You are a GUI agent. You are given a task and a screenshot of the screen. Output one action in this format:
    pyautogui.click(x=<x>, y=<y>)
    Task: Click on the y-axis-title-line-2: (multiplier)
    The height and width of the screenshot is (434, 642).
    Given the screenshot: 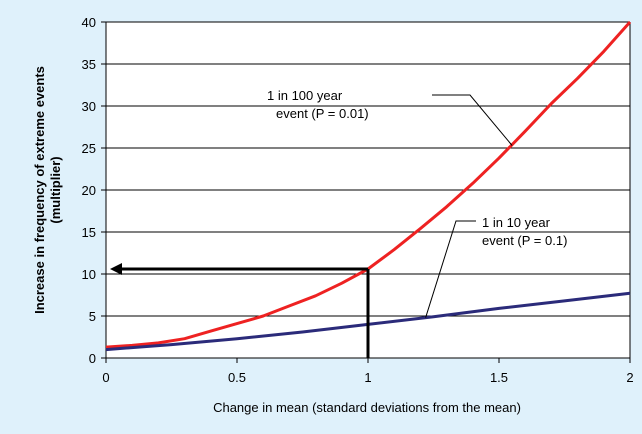 What is the action you would take?
    pyautogui.click(x=55, y=189)
    